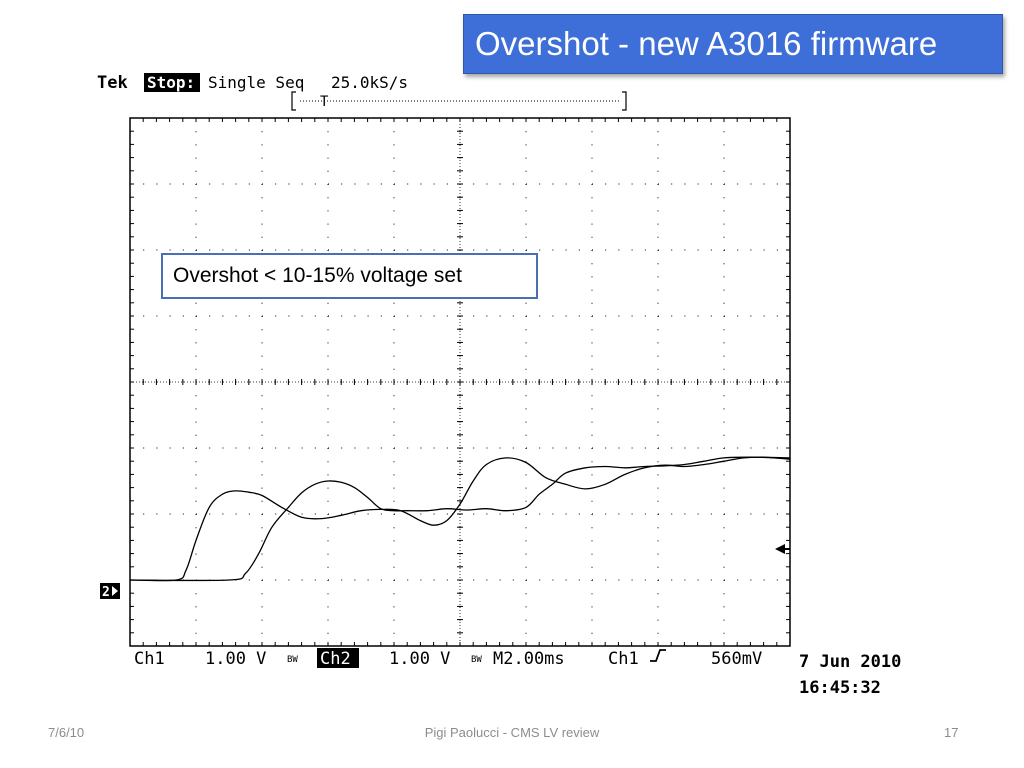 The width and height of the screenshot is (1024, 768). What do you see at coordinates (476, 660) in the screenshot?
I see `ch2-bandwidth-mark: BW` at bounding box center [476, 660].